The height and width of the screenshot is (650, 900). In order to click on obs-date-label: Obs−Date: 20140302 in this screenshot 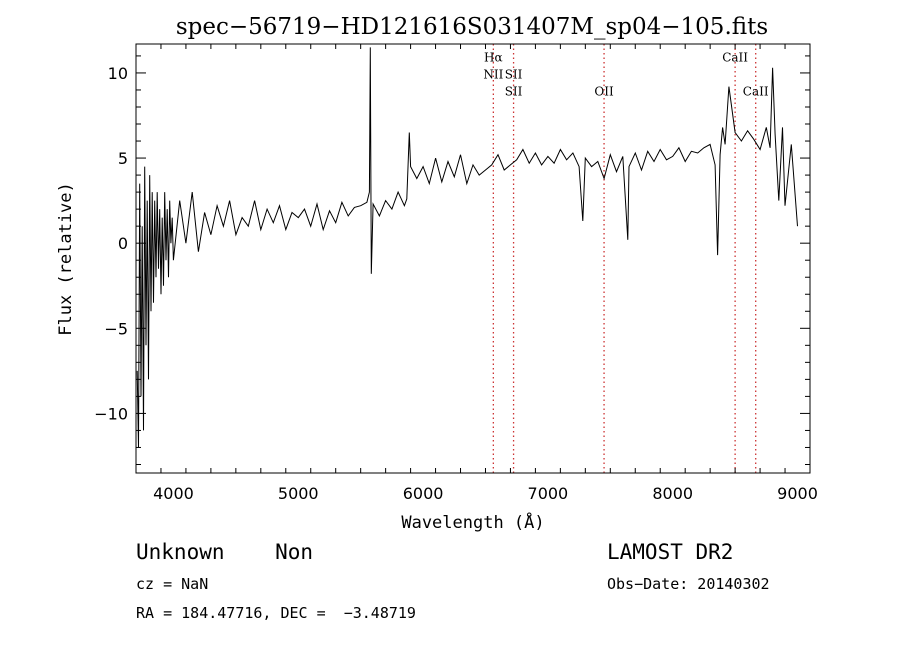, I will do `click(688, 584)`.